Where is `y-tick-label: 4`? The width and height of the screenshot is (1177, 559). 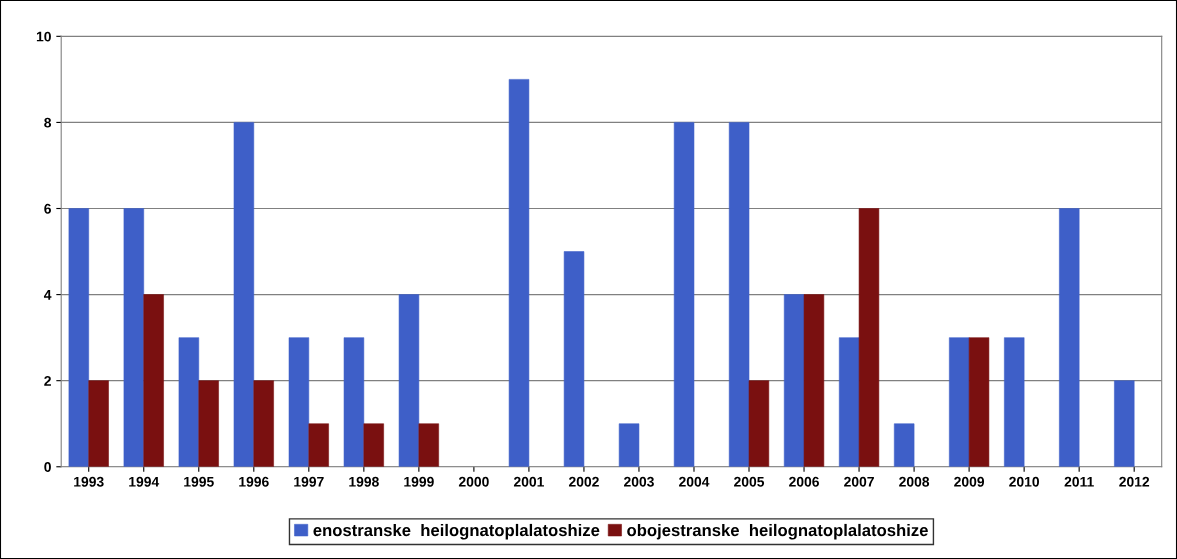
y-tick-label: 4 is located at coordinates (47, 295).